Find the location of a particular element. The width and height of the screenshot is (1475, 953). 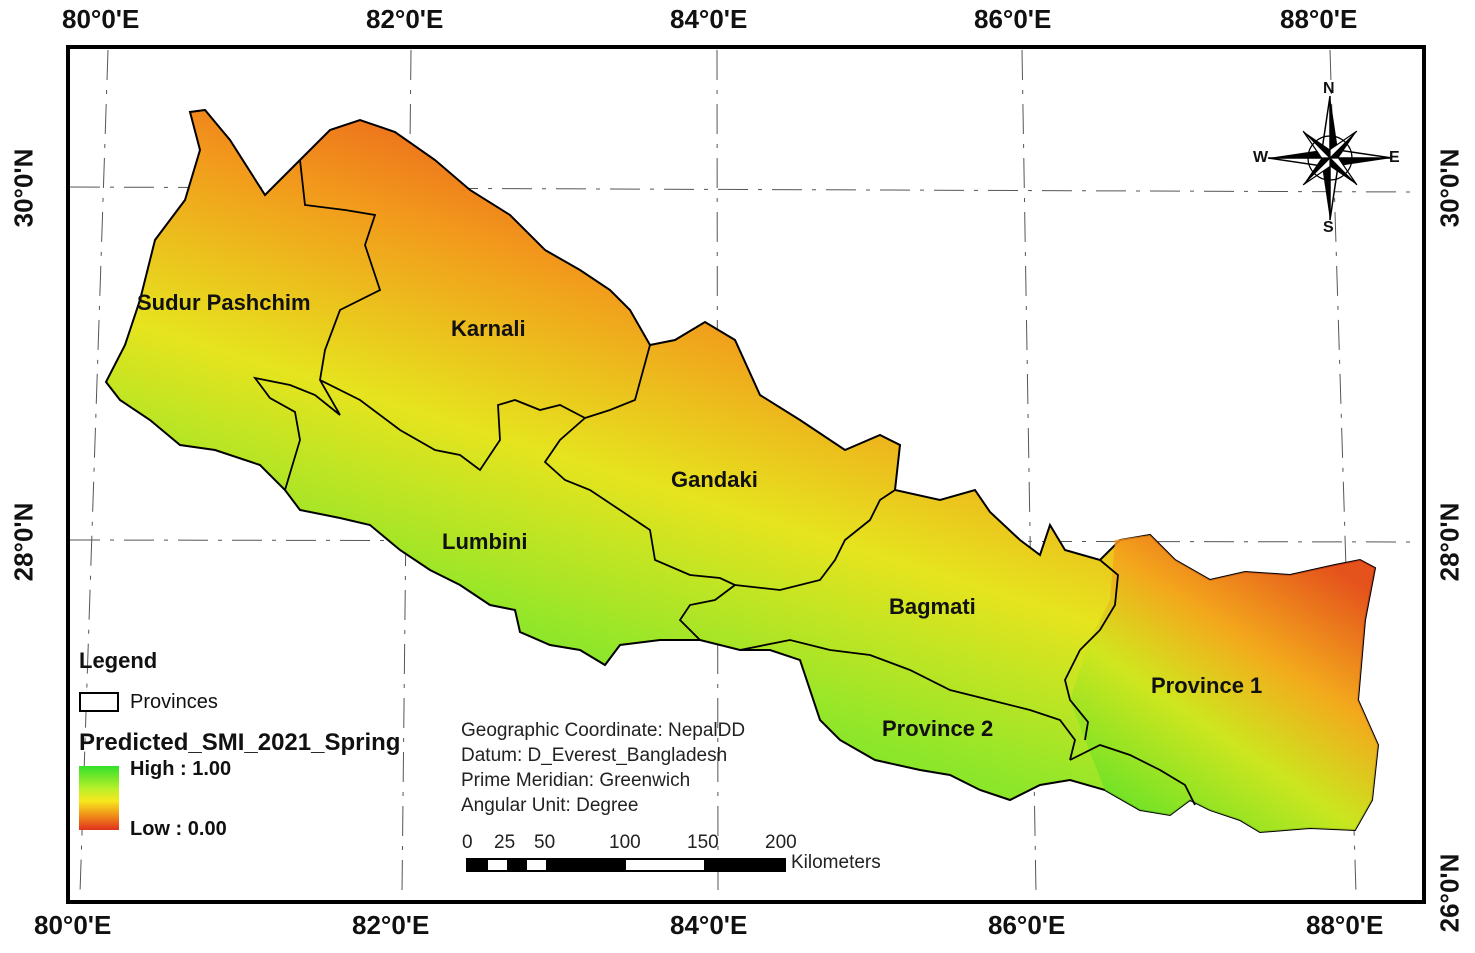

top-tick-80e: 80°0'E is located at coordinates (101, 19).